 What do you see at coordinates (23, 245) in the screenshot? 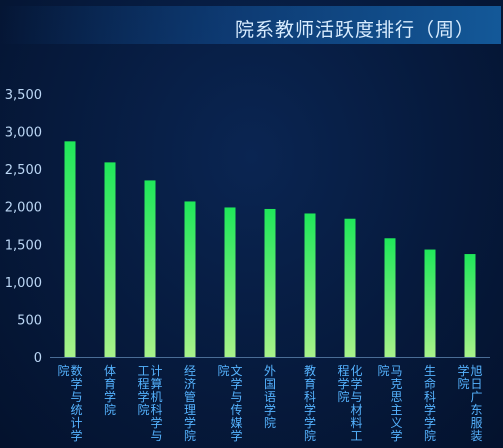
I see `y-tick-label: 1,500` at bounding box center [23, 245].